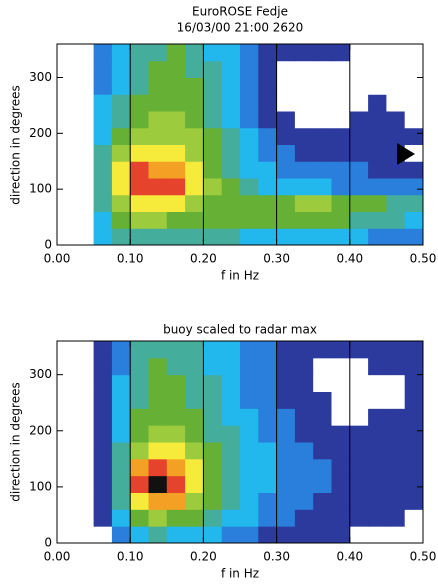 The width and height of the screenshot is (438, 585). I want to click on chart-title: EuroROSE Fedje, so click(240, 12).